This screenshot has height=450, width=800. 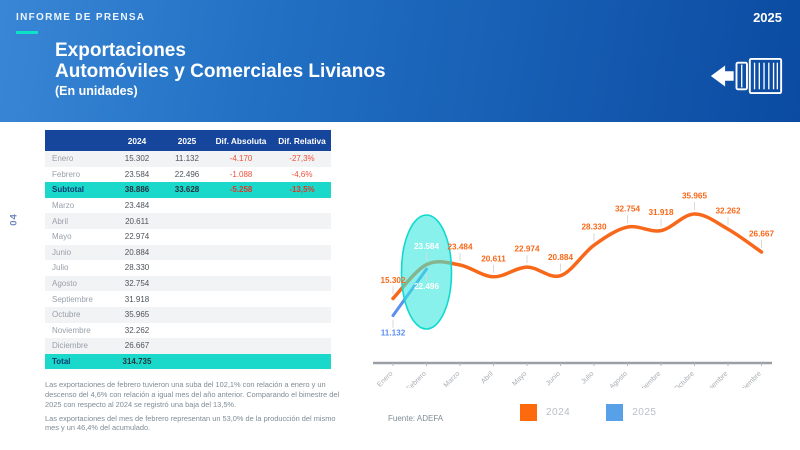 I want to click on table-cell: Agosto, so click(x=77, y=283).